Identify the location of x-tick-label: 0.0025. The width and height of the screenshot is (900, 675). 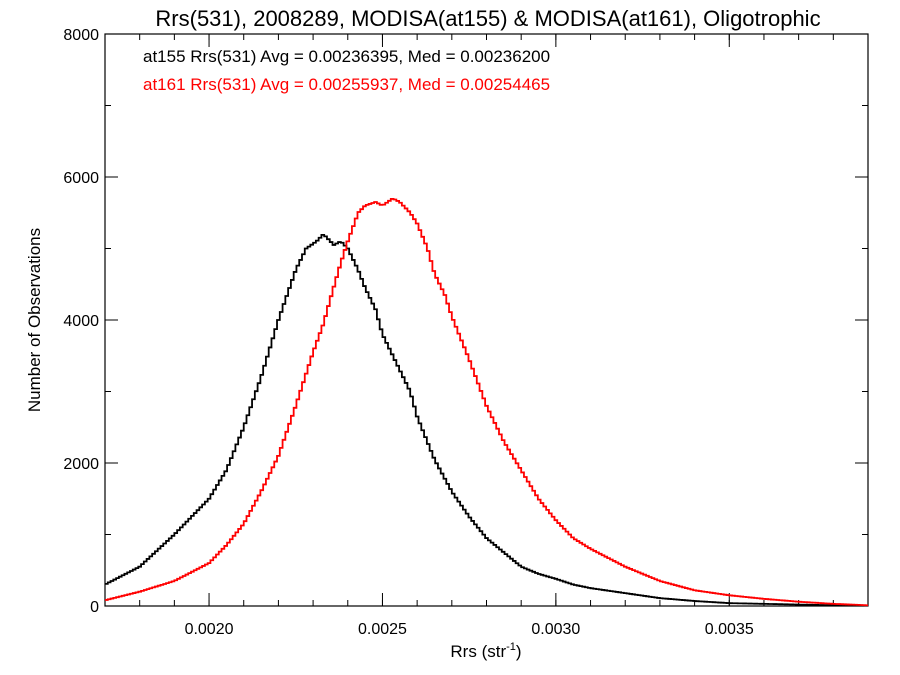
(382, 629).